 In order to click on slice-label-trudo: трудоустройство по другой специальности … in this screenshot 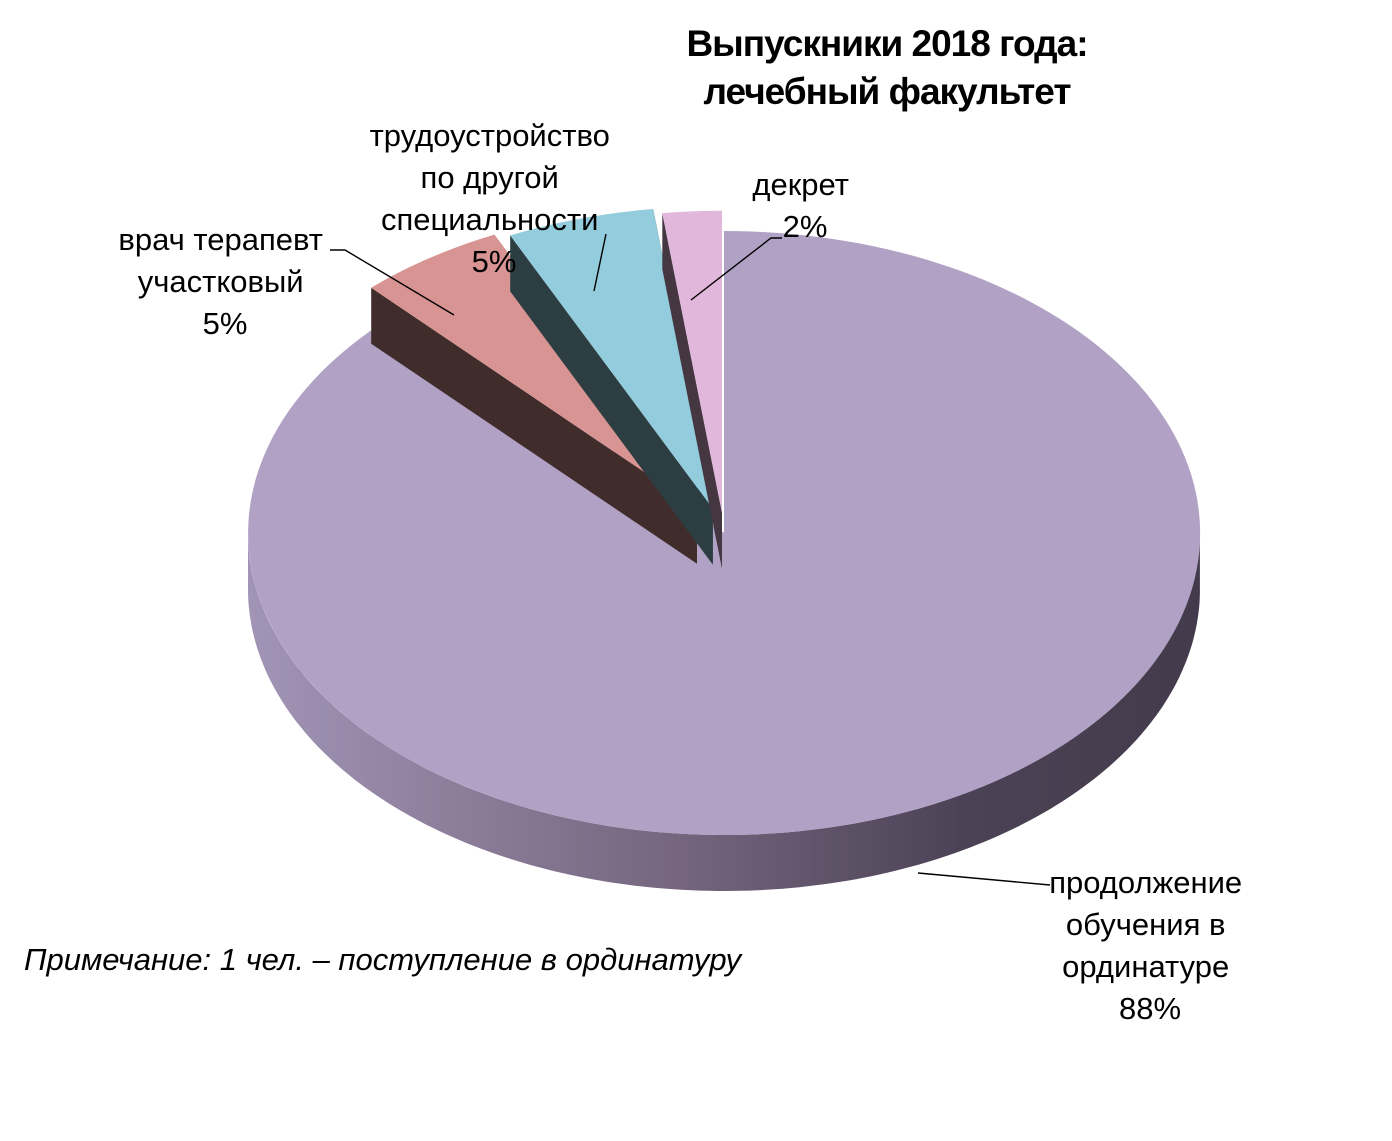, I will do `click(494, 198)`.